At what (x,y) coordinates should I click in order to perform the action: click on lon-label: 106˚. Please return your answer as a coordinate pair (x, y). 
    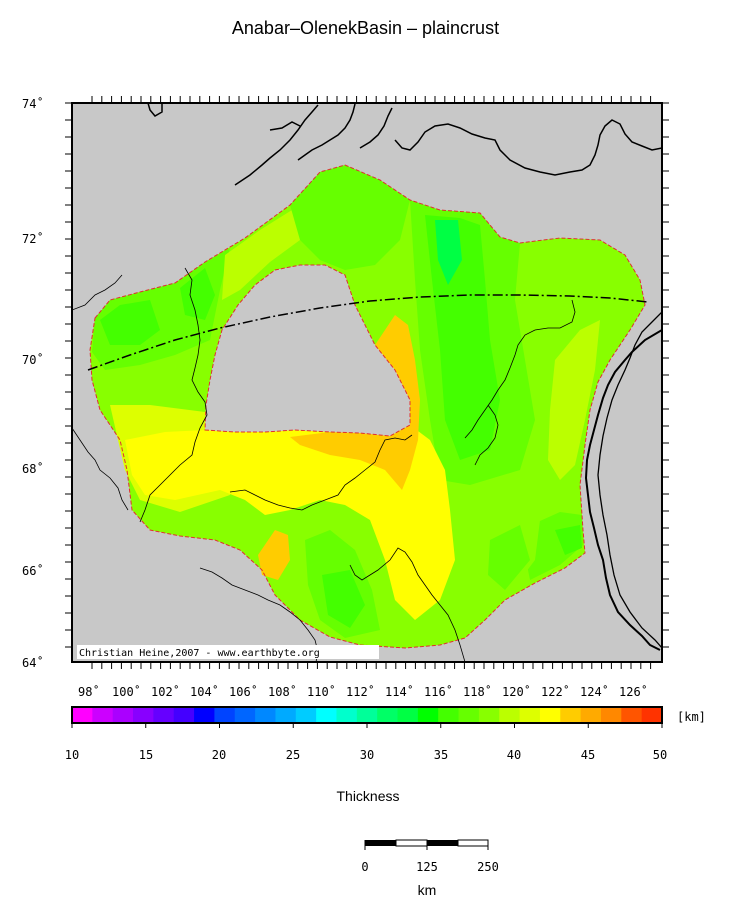
    Looking at the image, I should click on (243, 691).